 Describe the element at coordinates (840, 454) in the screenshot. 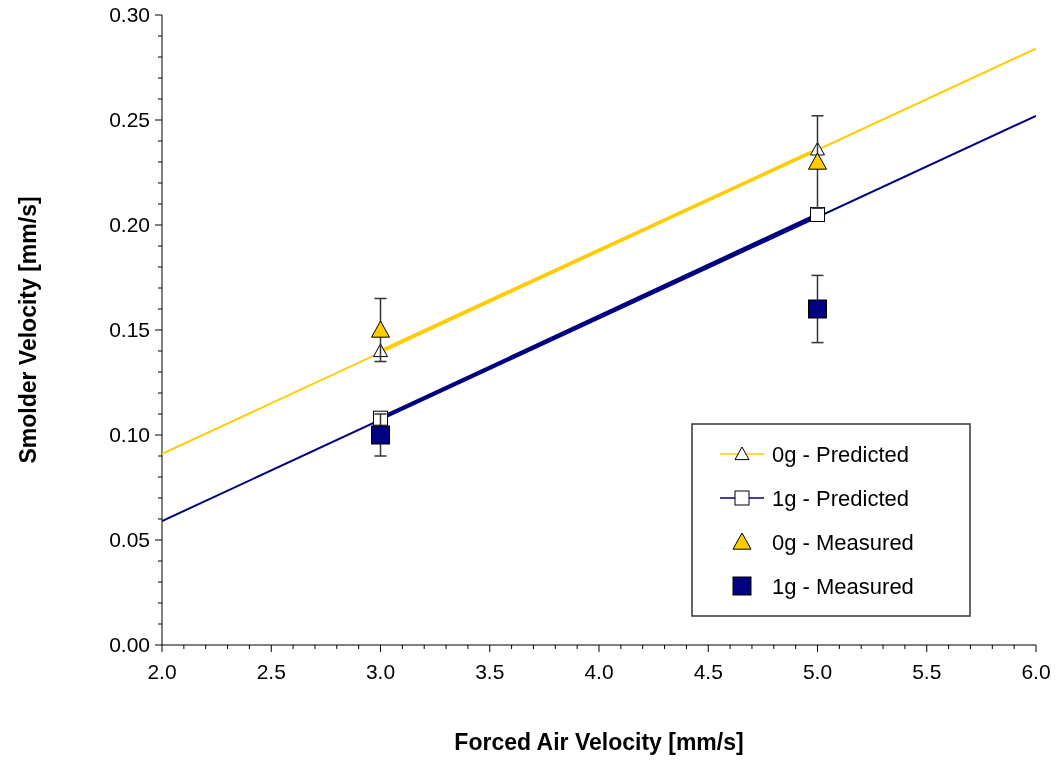

I see `legend-label: 0g - Predicted` at that location.